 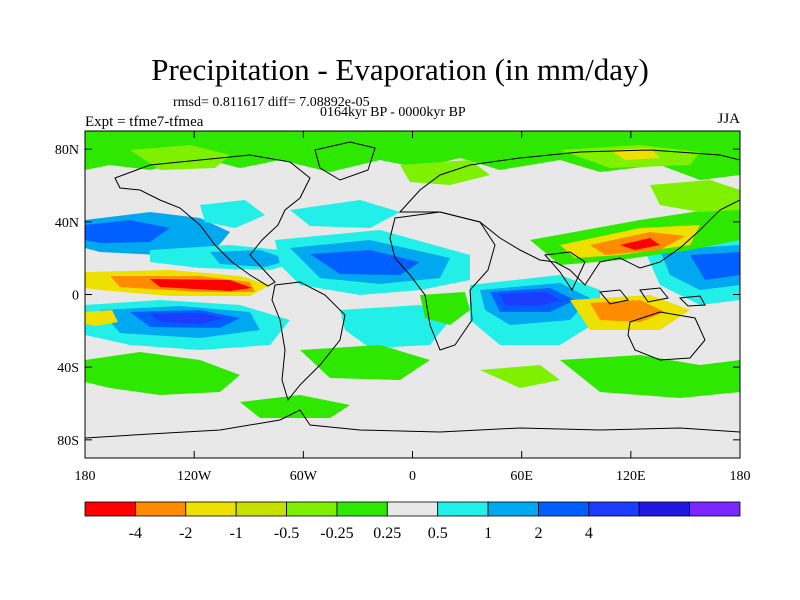 What do you see at coordinates (250, 258) in the screenshot?
I see `central-america-blue` at bounding box center [250, 258].